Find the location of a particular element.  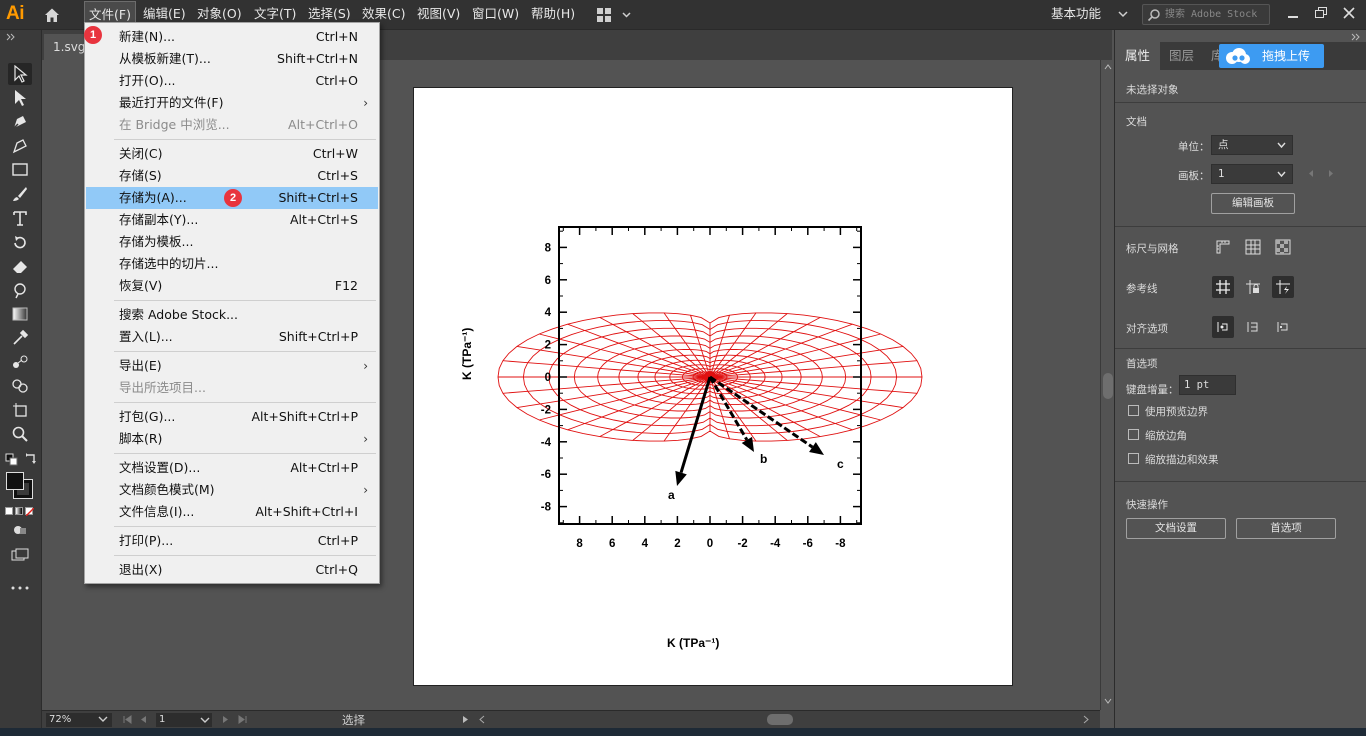

preferences-button: 首选项 is located at coordinates (1286, 528).